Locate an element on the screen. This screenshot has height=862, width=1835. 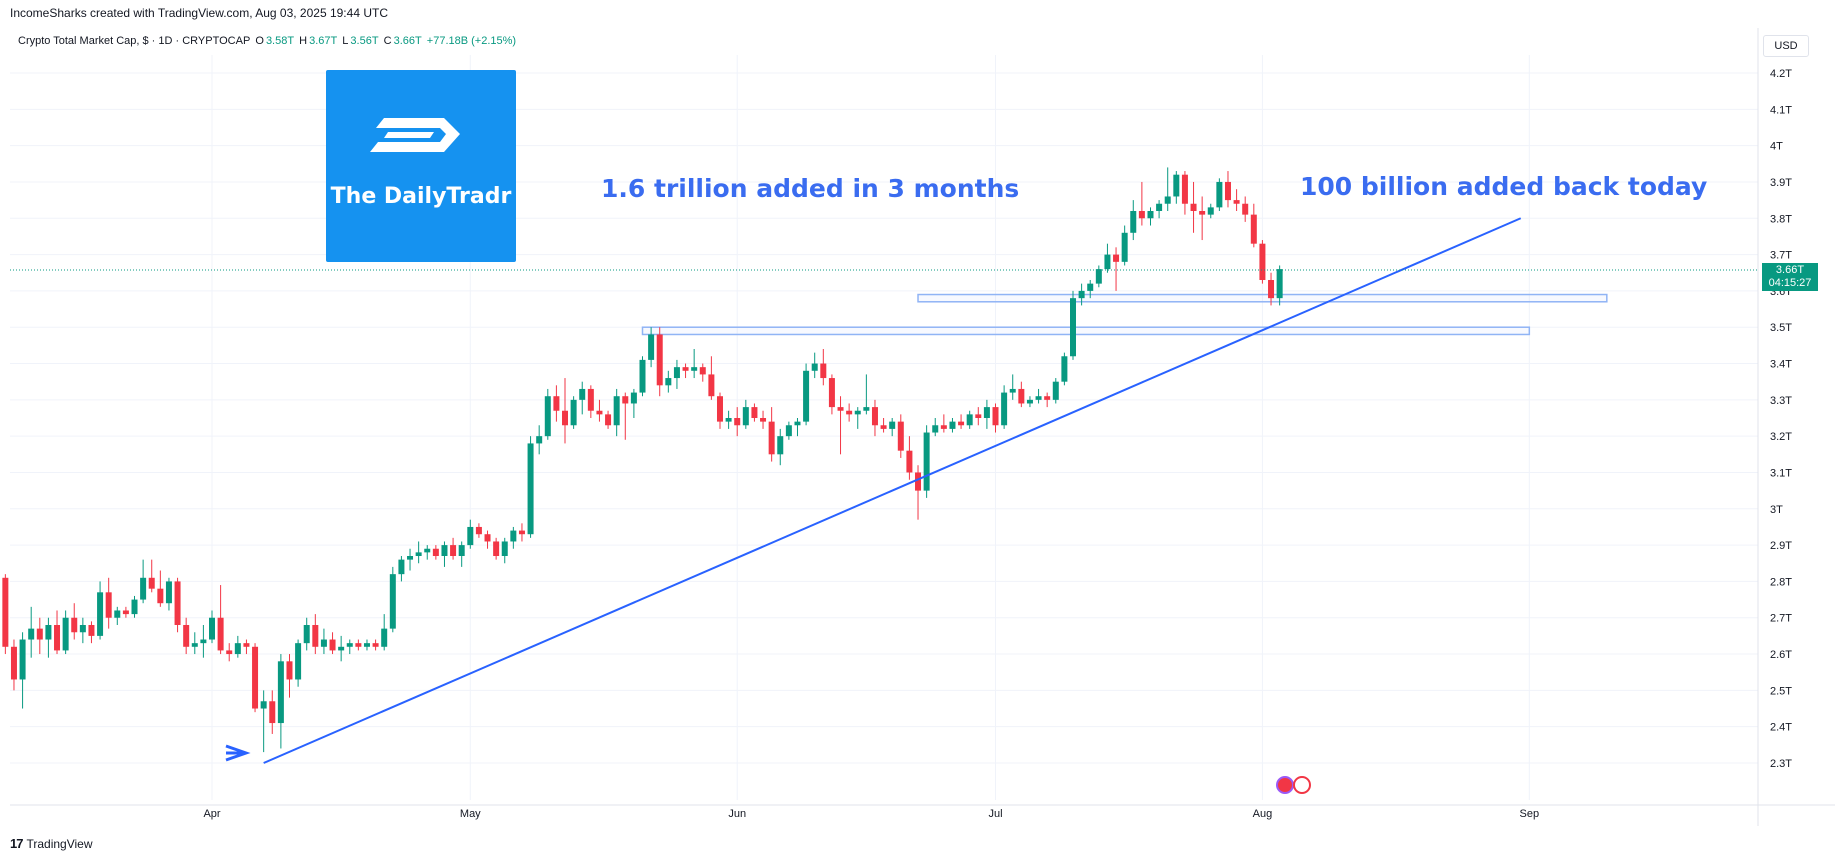
us-flag-event-icon is located at coordinates (1302, 785).